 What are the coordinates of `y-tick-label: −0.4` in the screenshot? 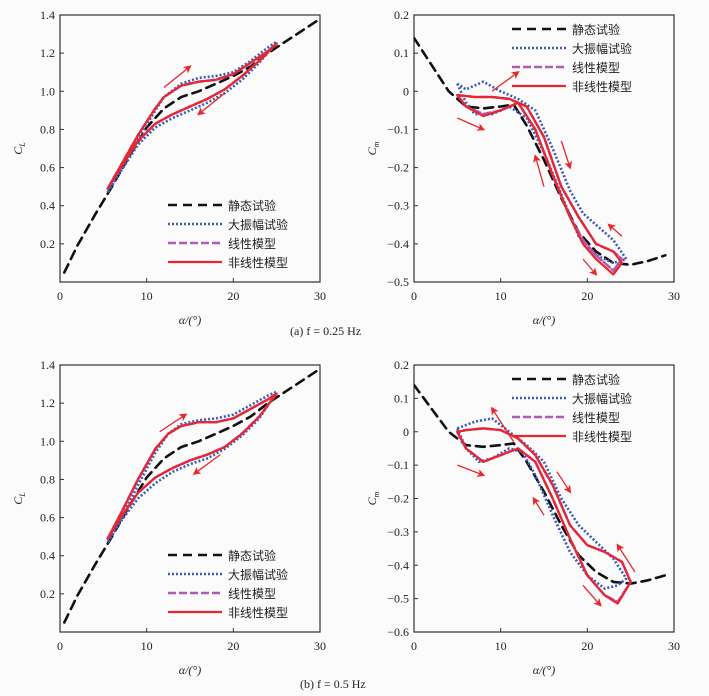 It's located at (398, 565).